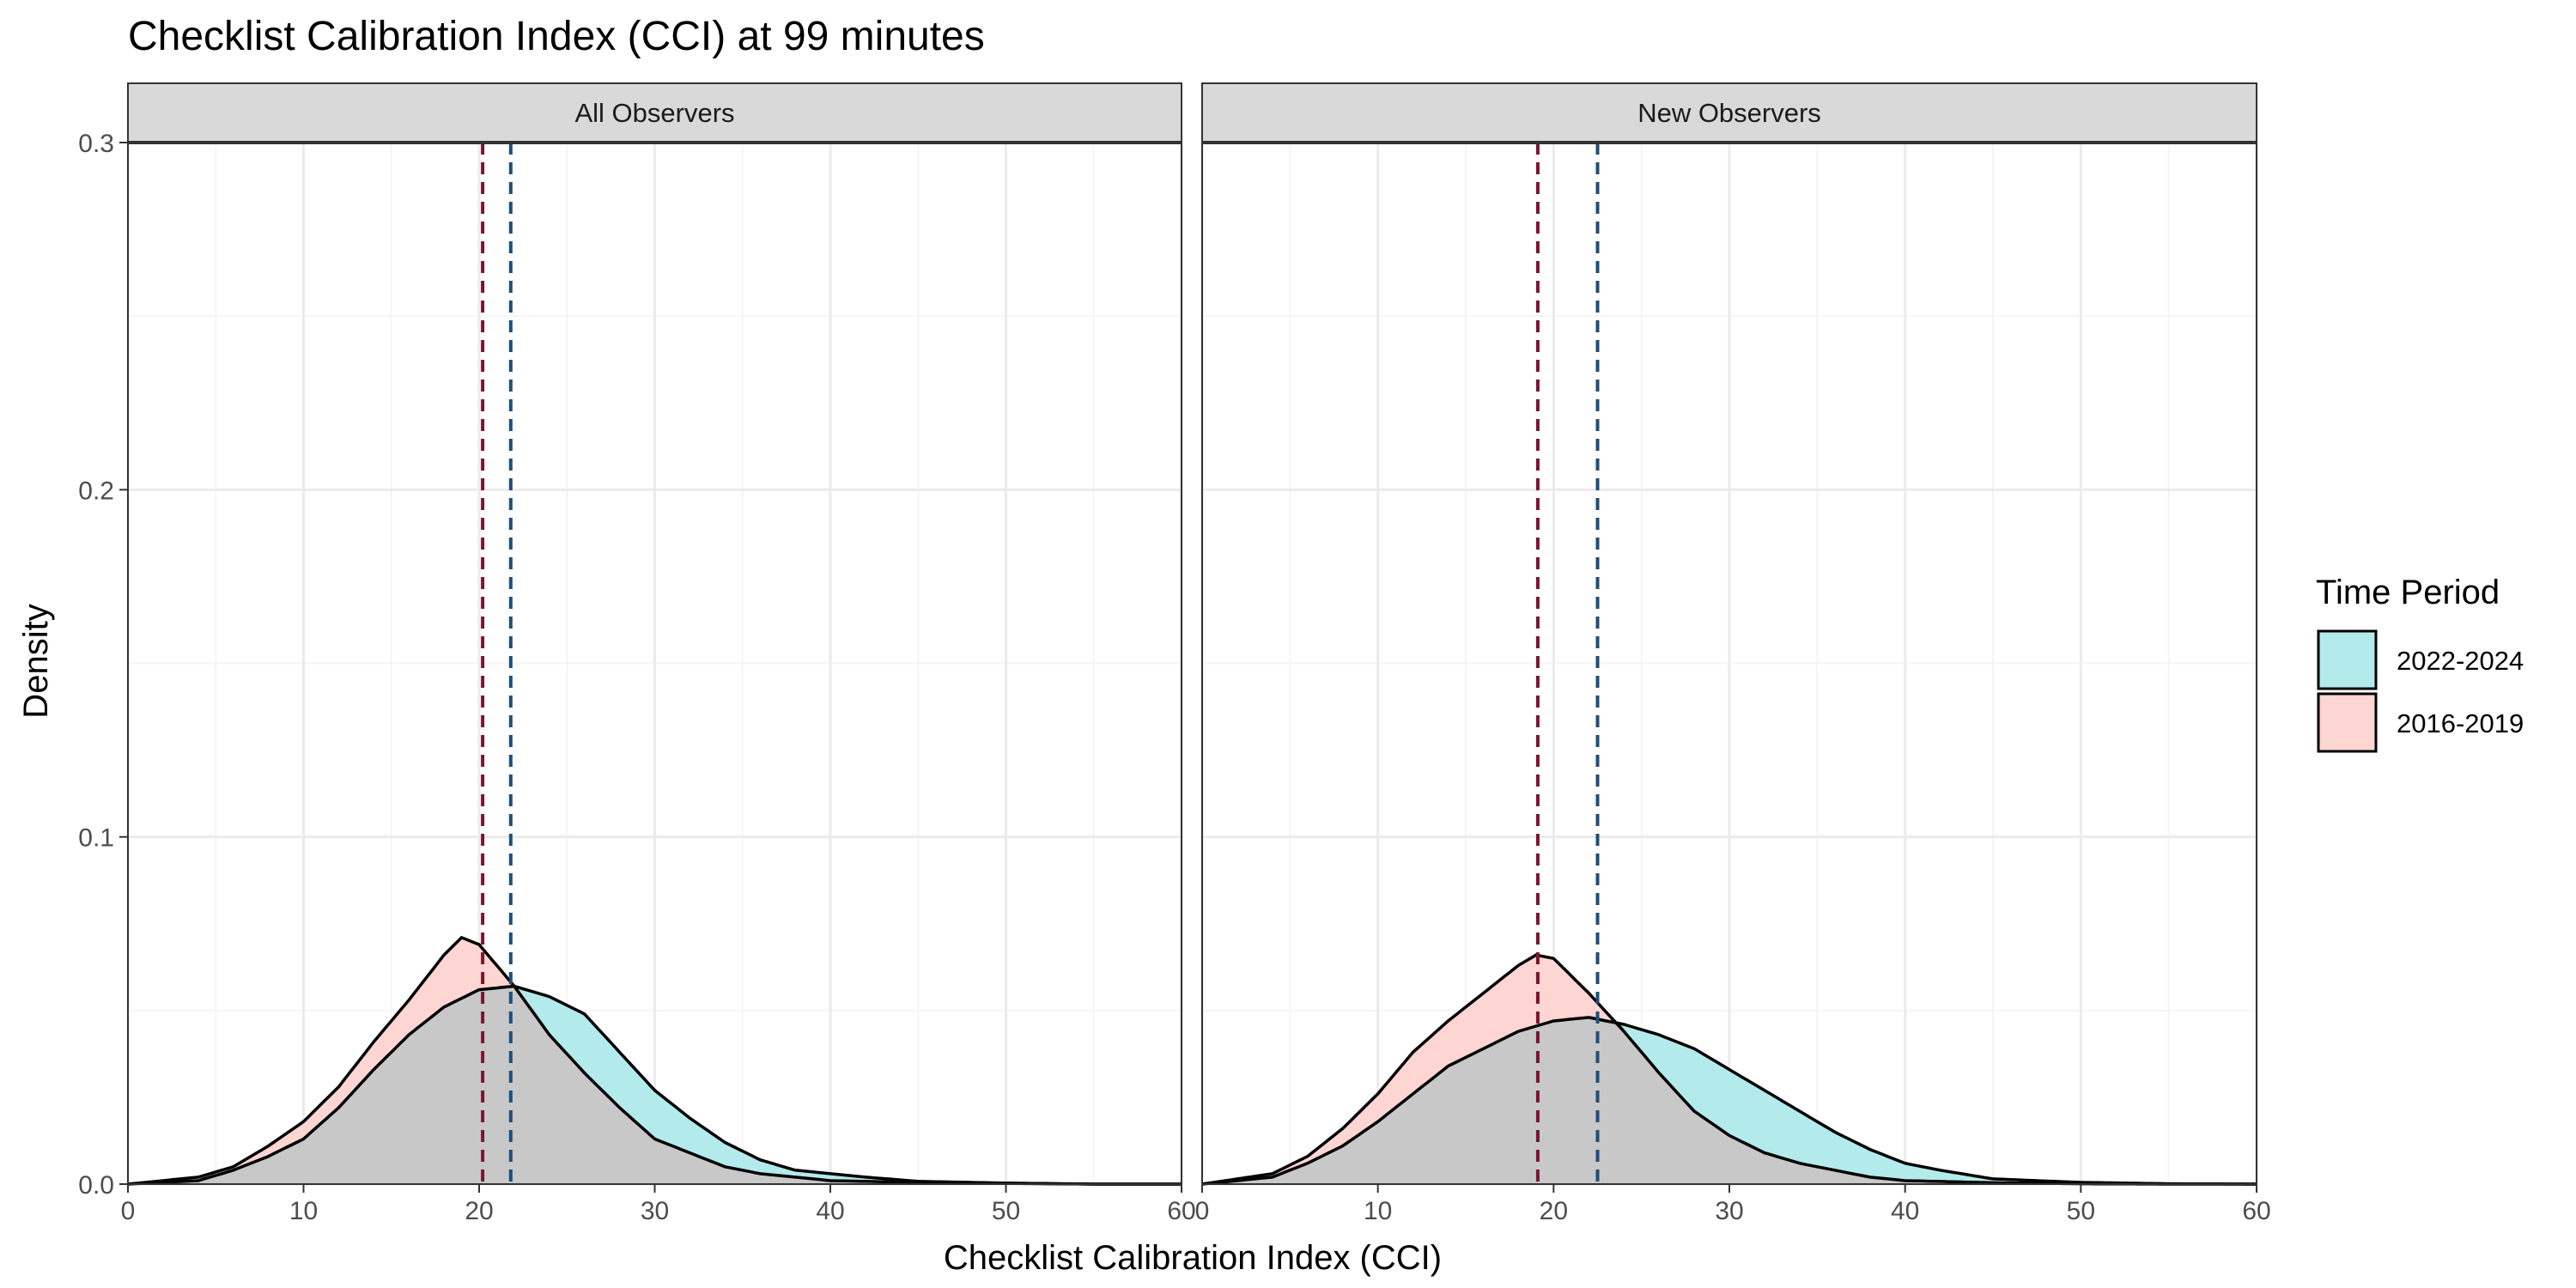 The height and width of the screenshot is (1288, 2576). I want to click on strip-label: New Observers, so click(1729, 113).